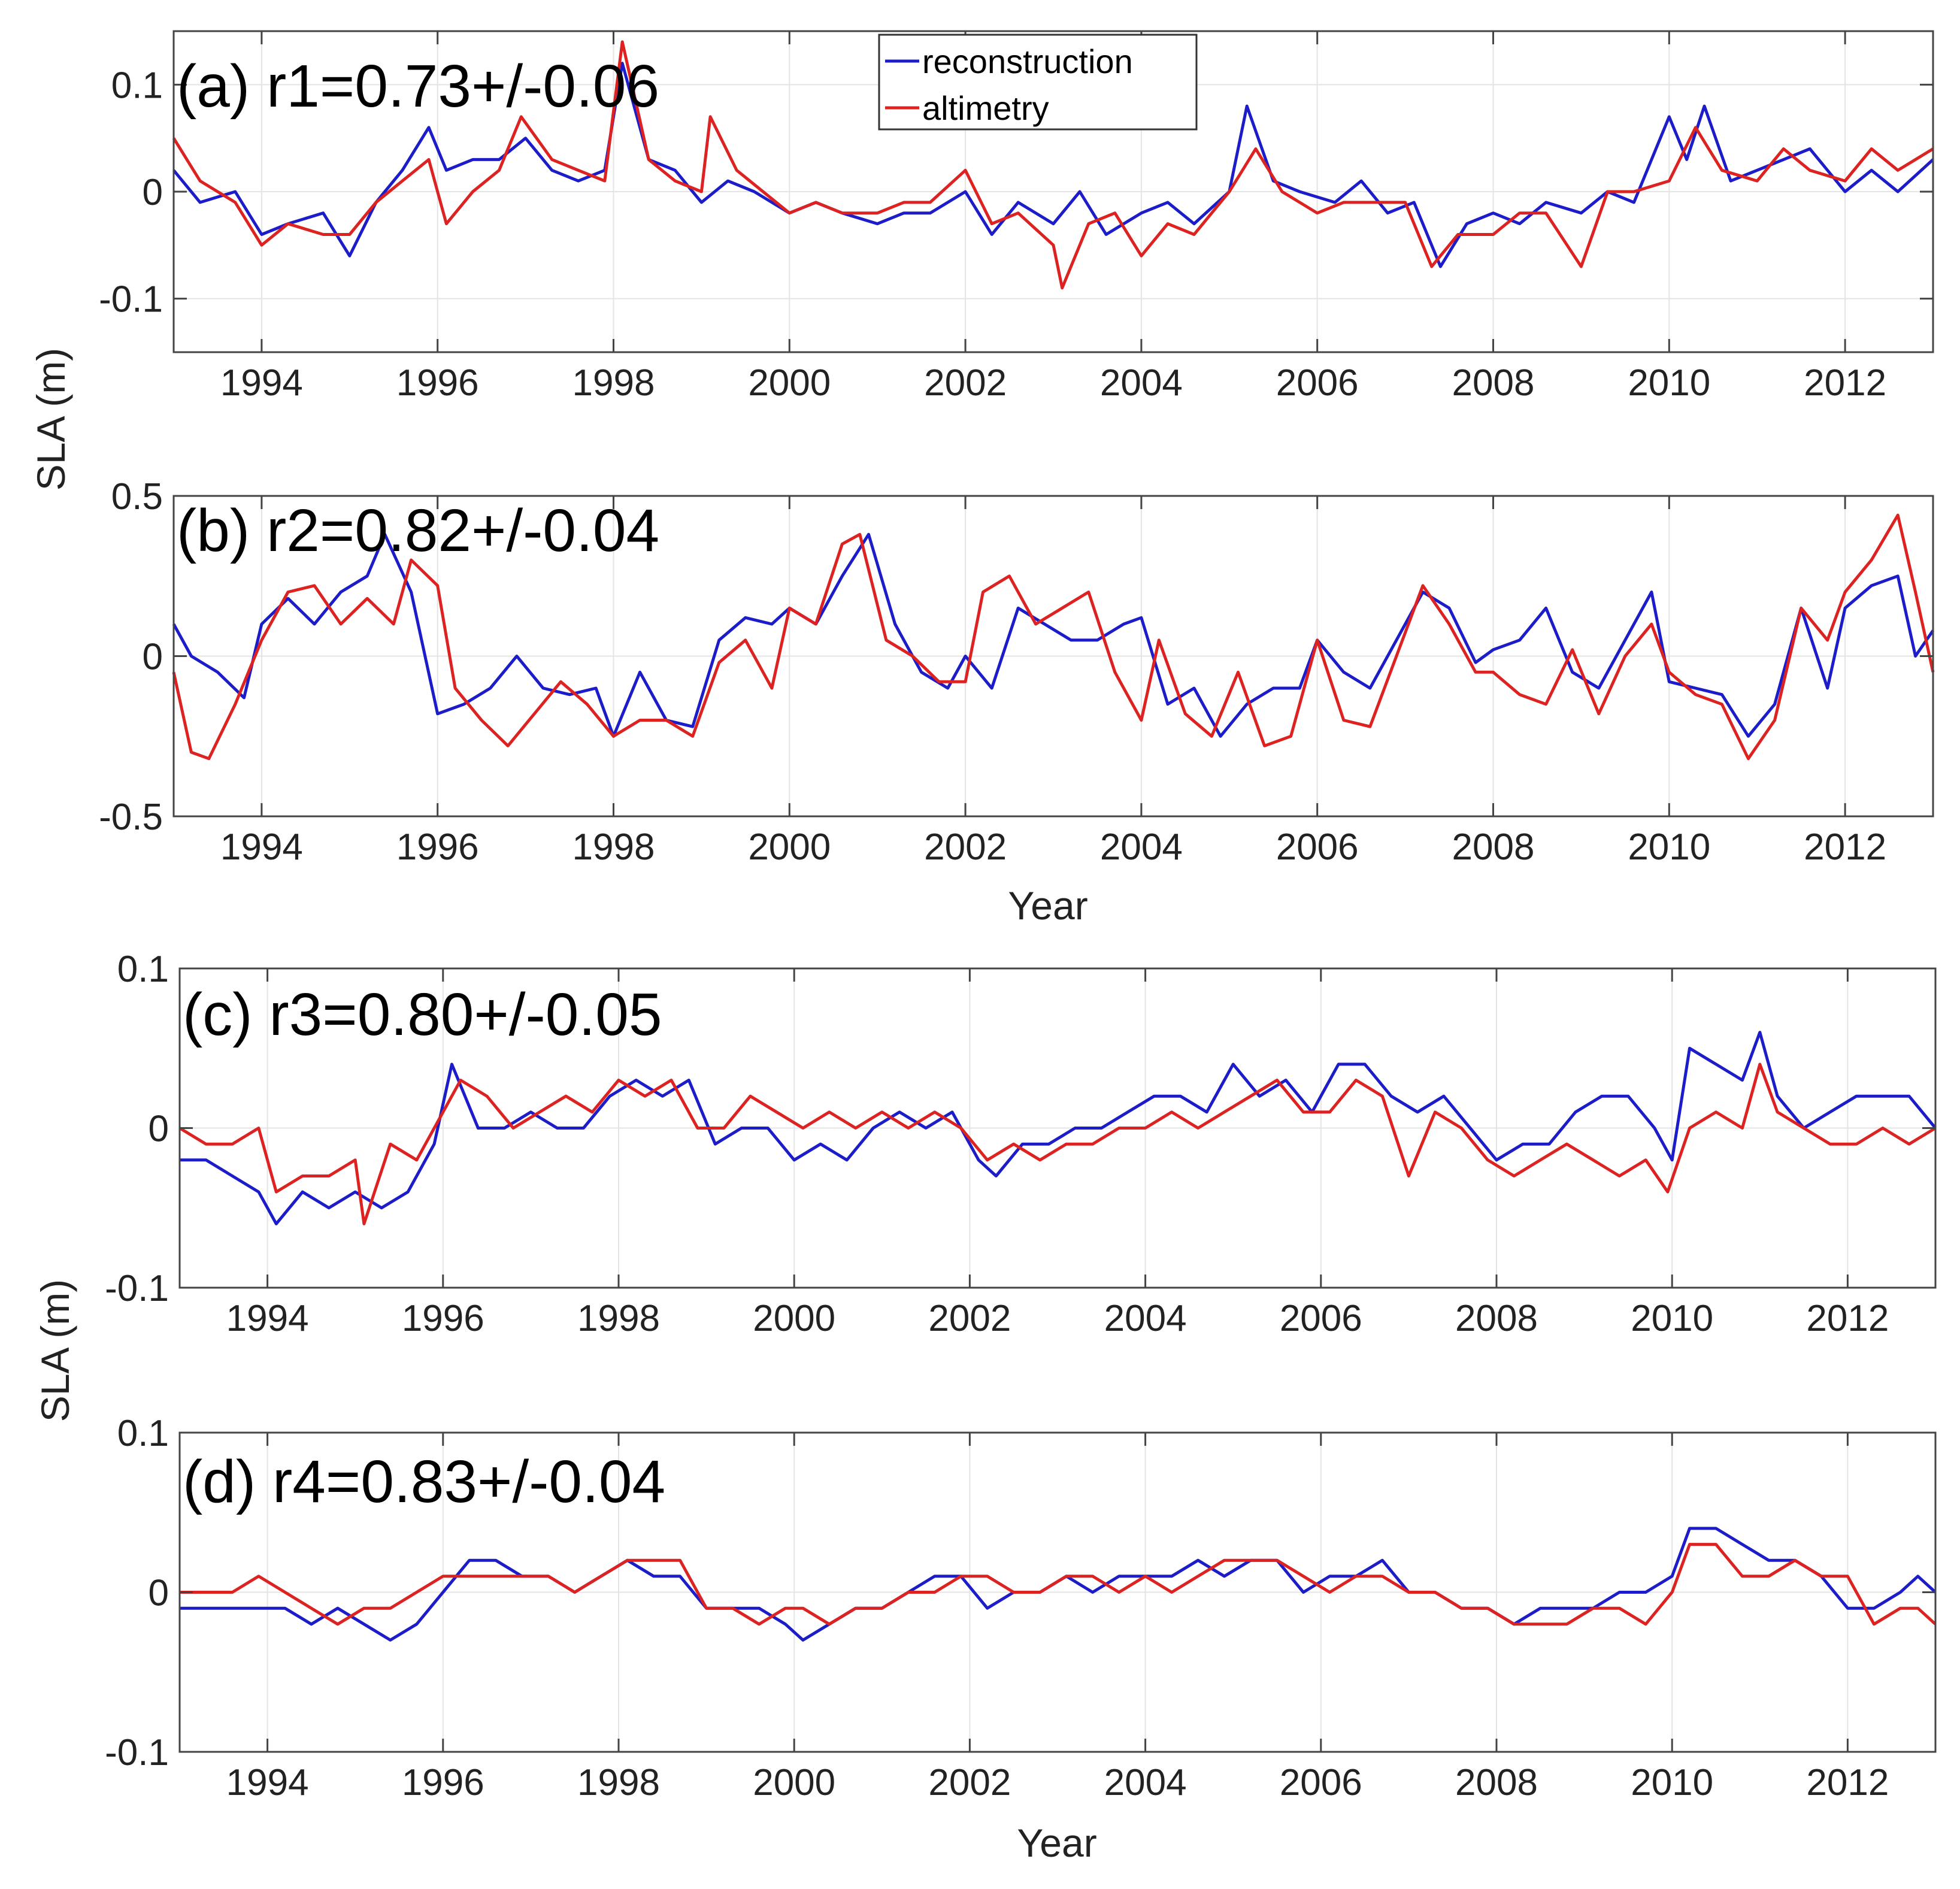 The width and height of the screenshot is (1960, 1889). I want to click on panel-d-x-tick-label: 2004, so click(1145, 1782).